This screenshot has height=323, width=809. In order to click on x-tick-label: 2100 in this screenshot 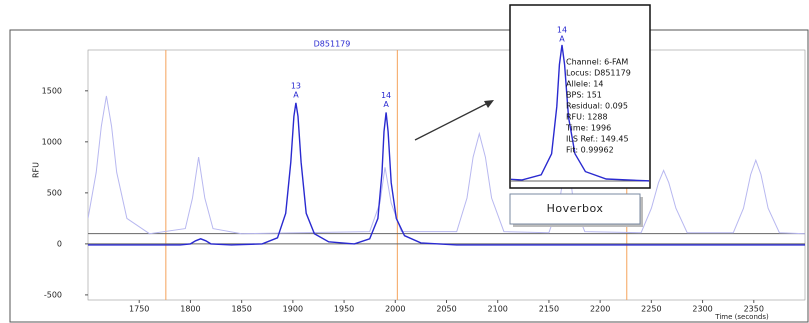, I will do `click(498, 309)`.